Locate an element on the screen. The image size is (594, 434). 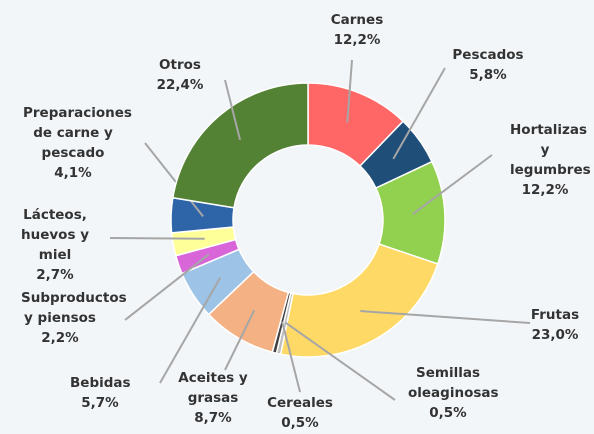
value-label: 22,4% is located at coordinates (180, 85).